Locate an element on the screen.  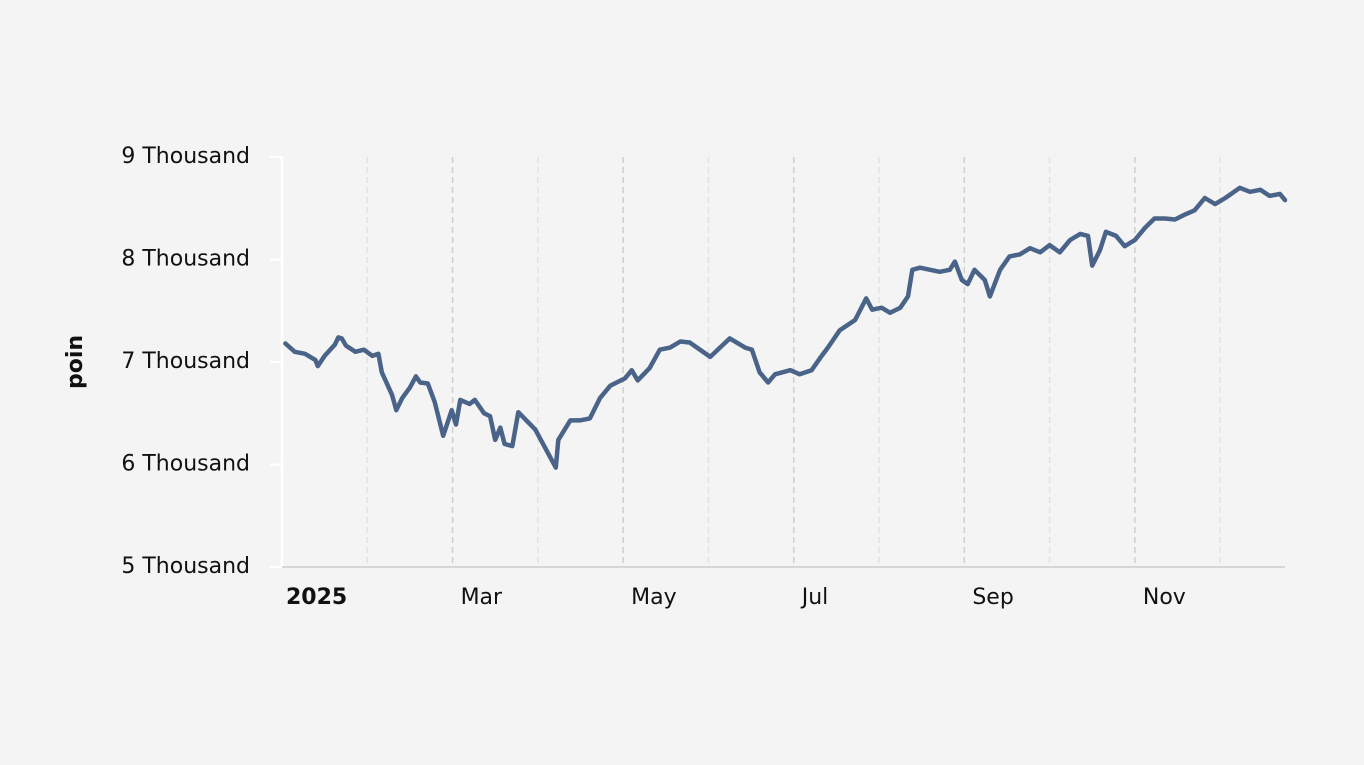
x-tick-label: Sep is located at coordinates (992, 597).